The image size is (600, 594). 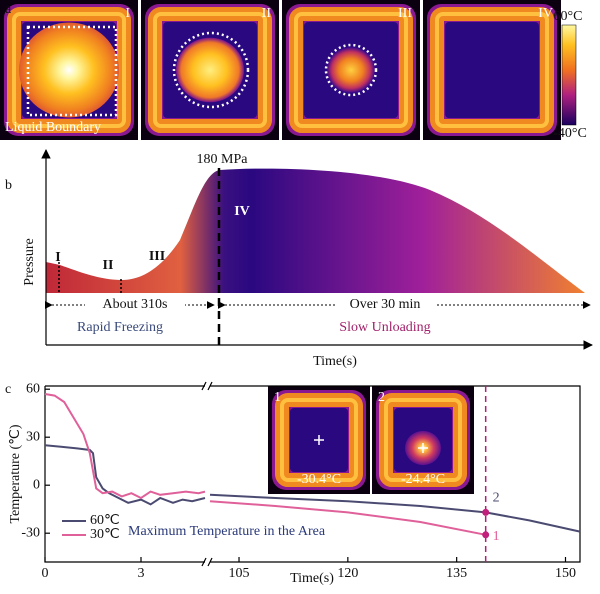 What do you see at coordinates (105, 520) in the screenshot?
I see `legend-label: 60℃` at bounding box center [105, 520].